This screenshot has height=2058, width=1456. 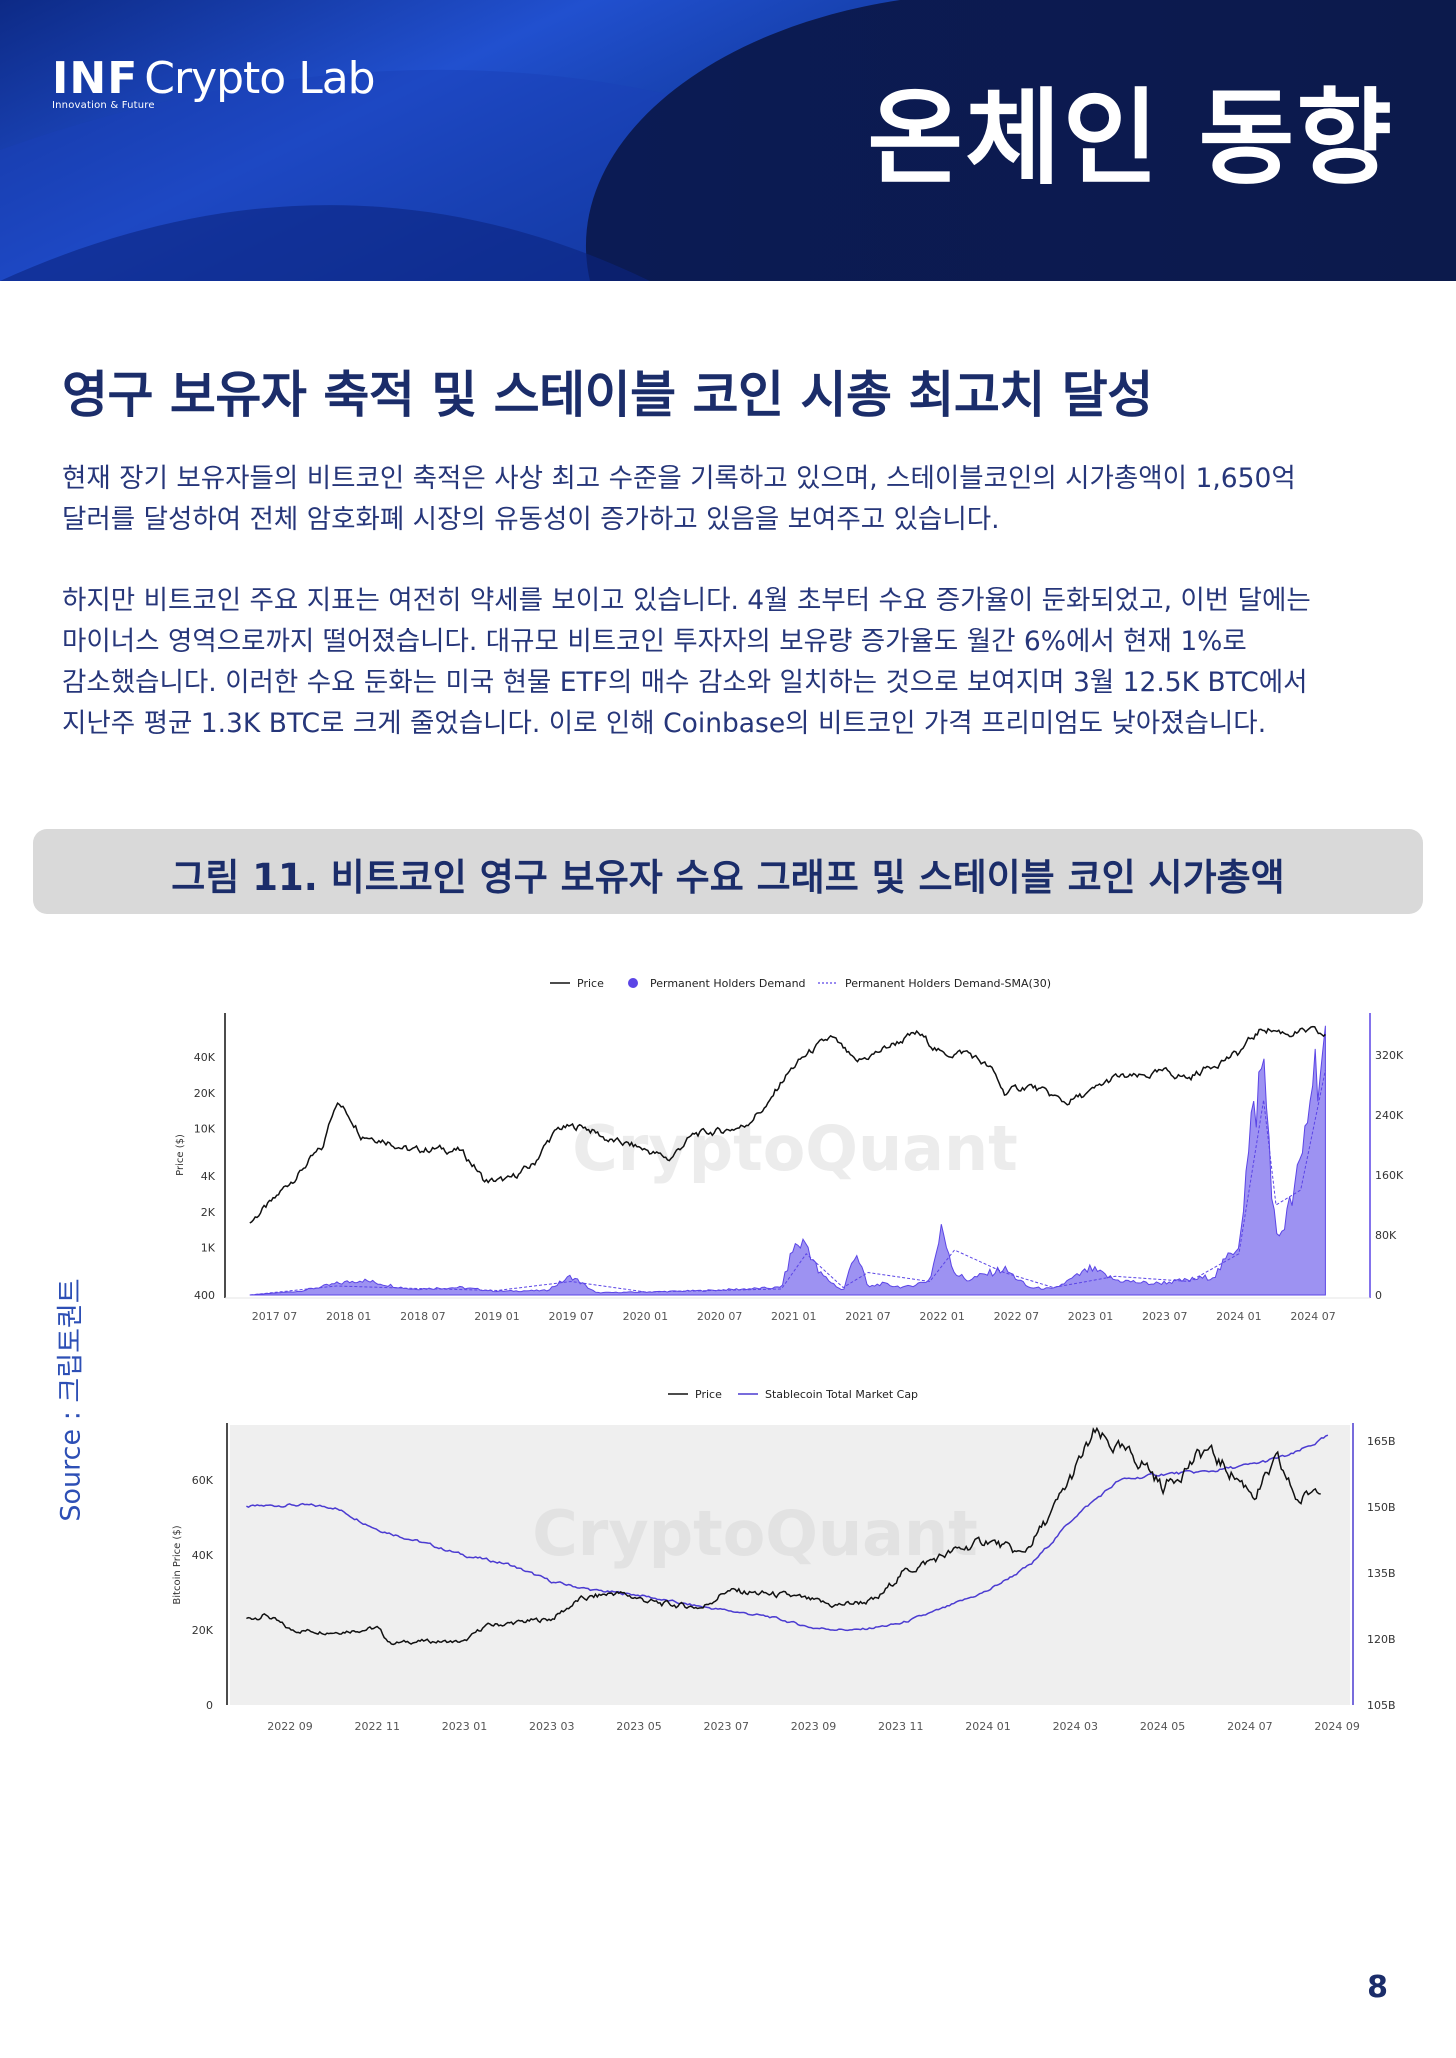 I want to click on y-right-tick-label: 105B, so click(x=1381, y=1705).